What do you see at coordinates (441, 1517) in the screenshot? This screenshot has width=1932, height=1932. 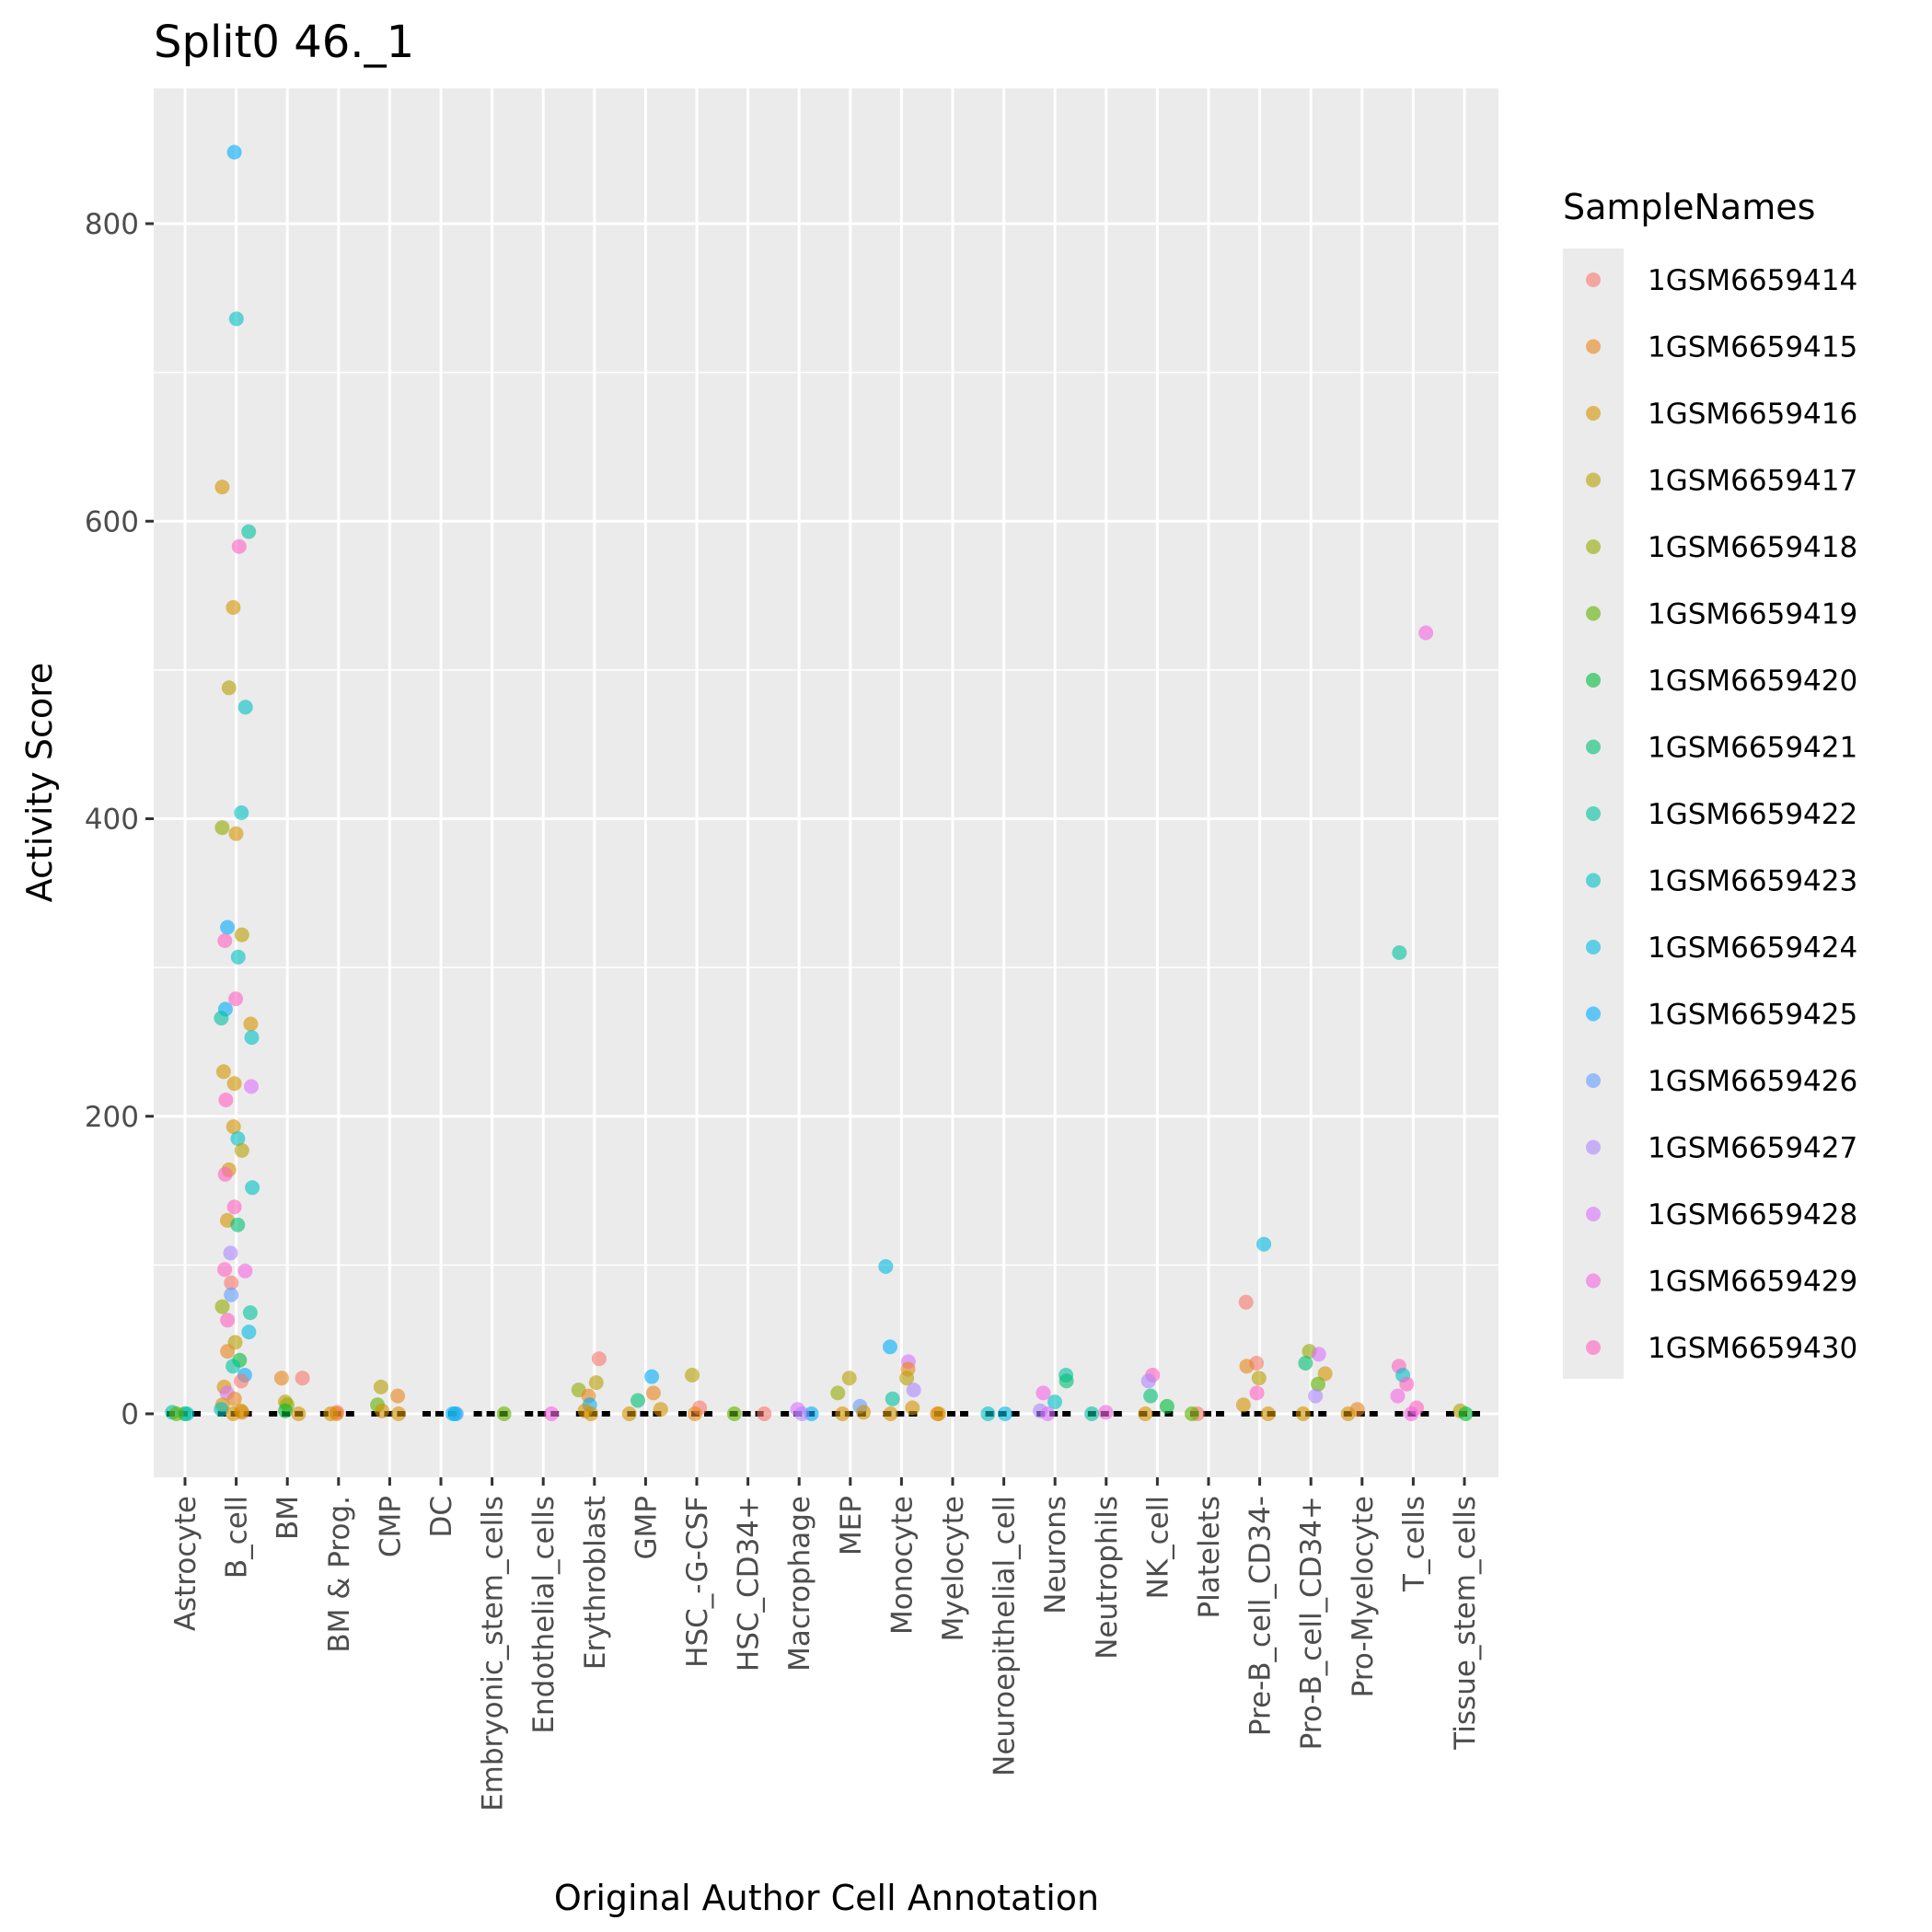 I see `x-tick-label: DC` at bounding box center [441, 1517].